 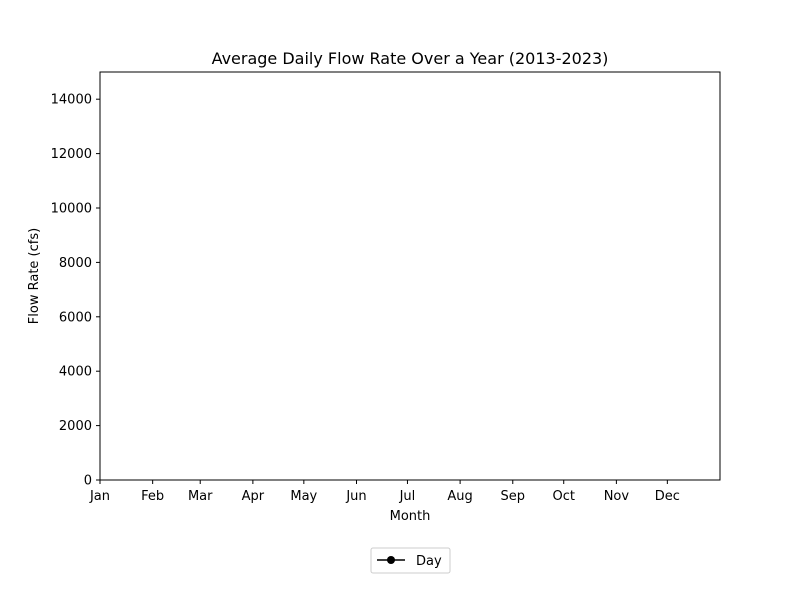 I want to click on x-tick-label: Aug, so click(x=459, y=496).